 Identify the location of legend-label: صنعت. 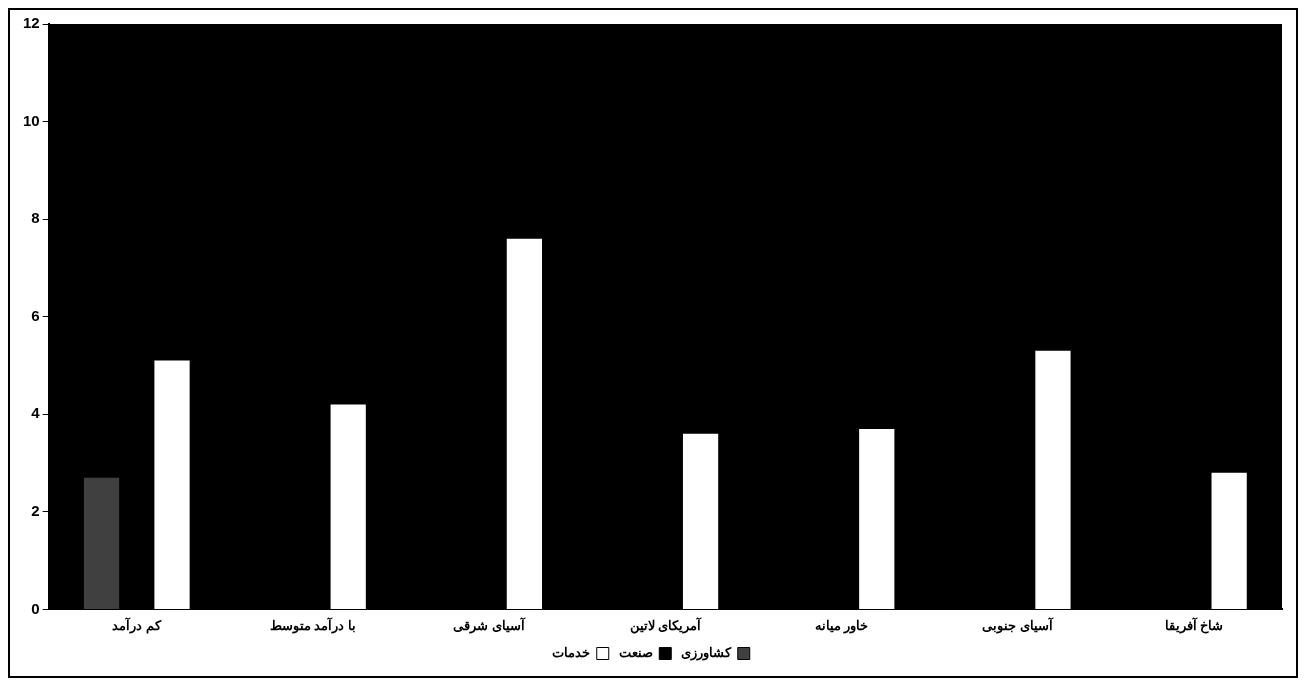
(635, 653).